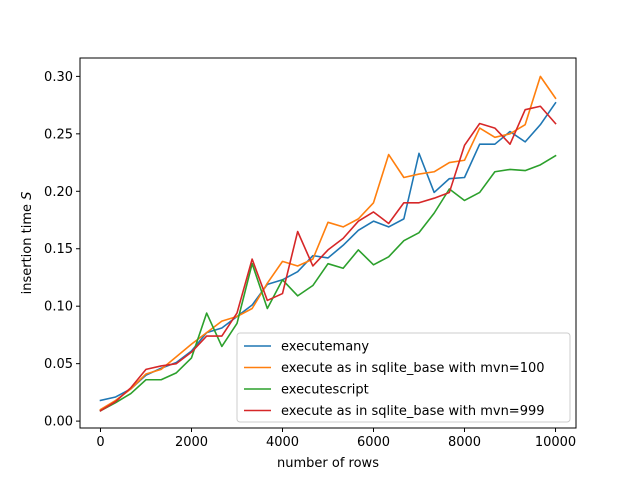 The image size is (640, 480). Describe the element at coordinates (58, 77) in the screenshot. I see `y-tick-label: 0.30` at that location.